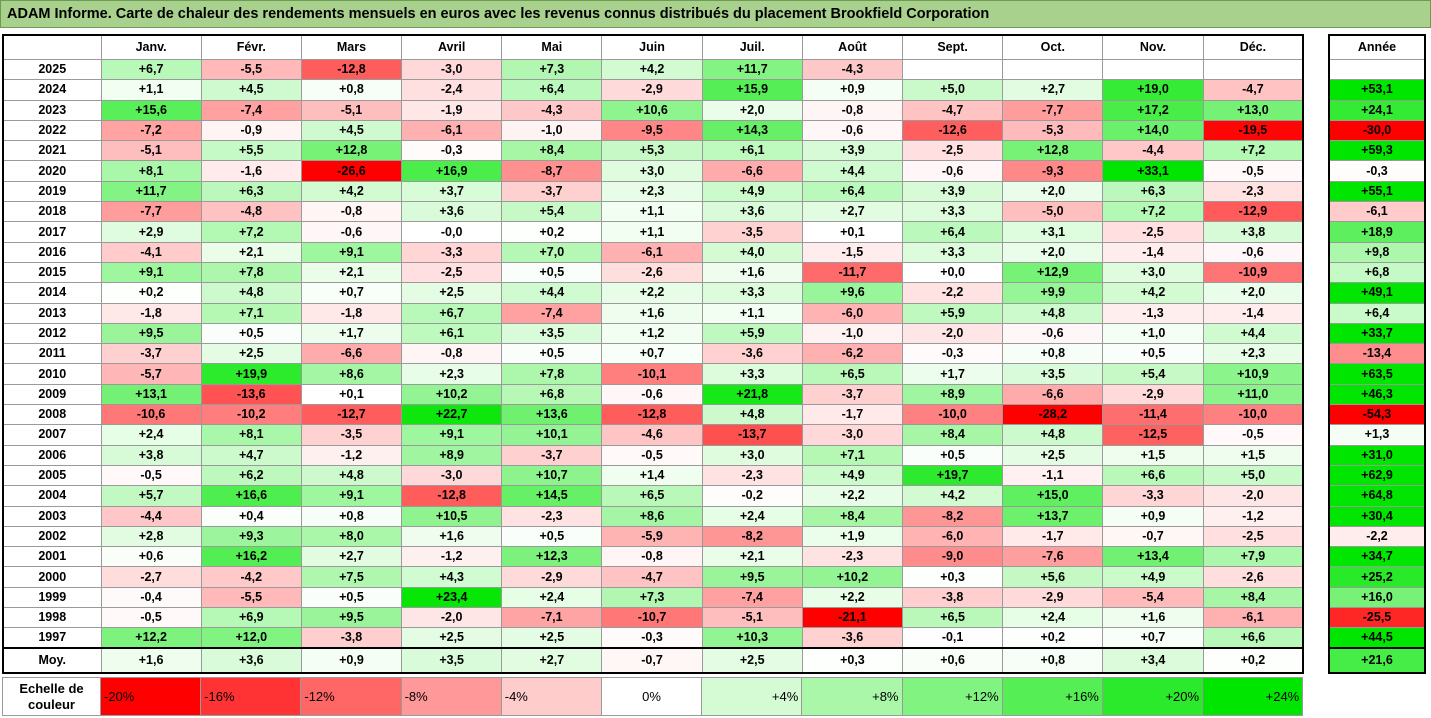 The height and width of the screenshot is (718, 1431). I want to click on heatmap-cell: -0,9, so click(251, 130).